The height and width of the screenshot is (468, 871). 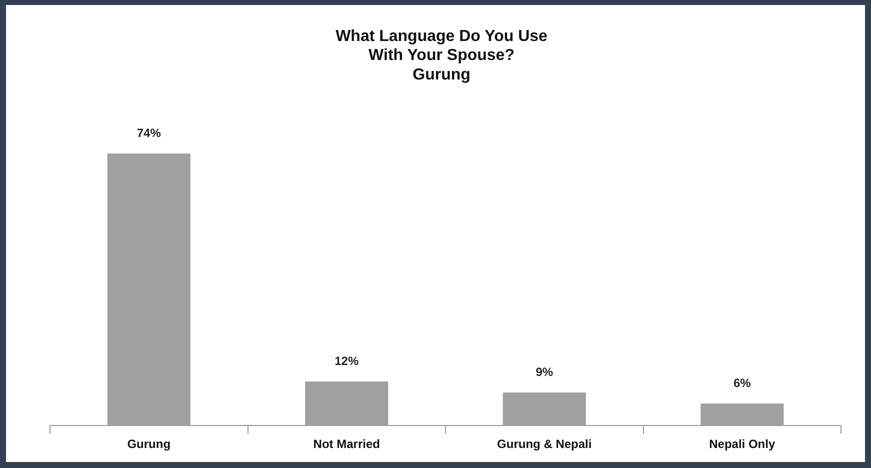 What do you see at coordinates (346, 361) in the screenshot?
I see `data-label: 12%` at bounding box center [346, 361].